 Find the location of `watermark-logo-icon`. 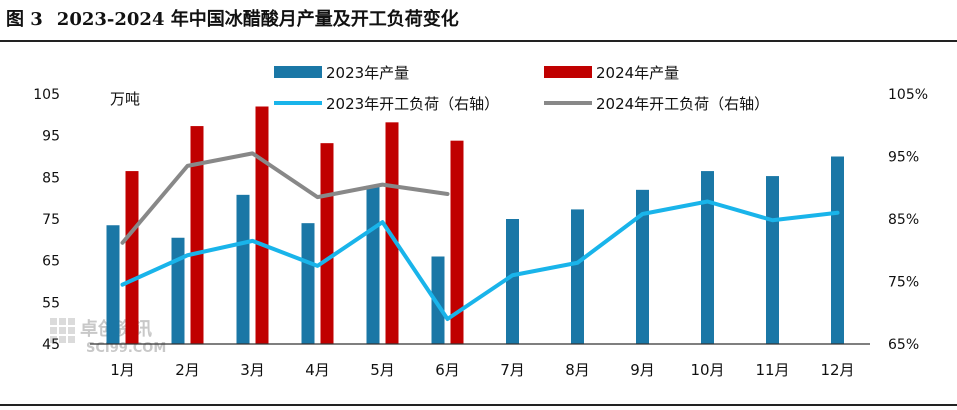

watermark-logo-icon is located at coordinates (62, 330).